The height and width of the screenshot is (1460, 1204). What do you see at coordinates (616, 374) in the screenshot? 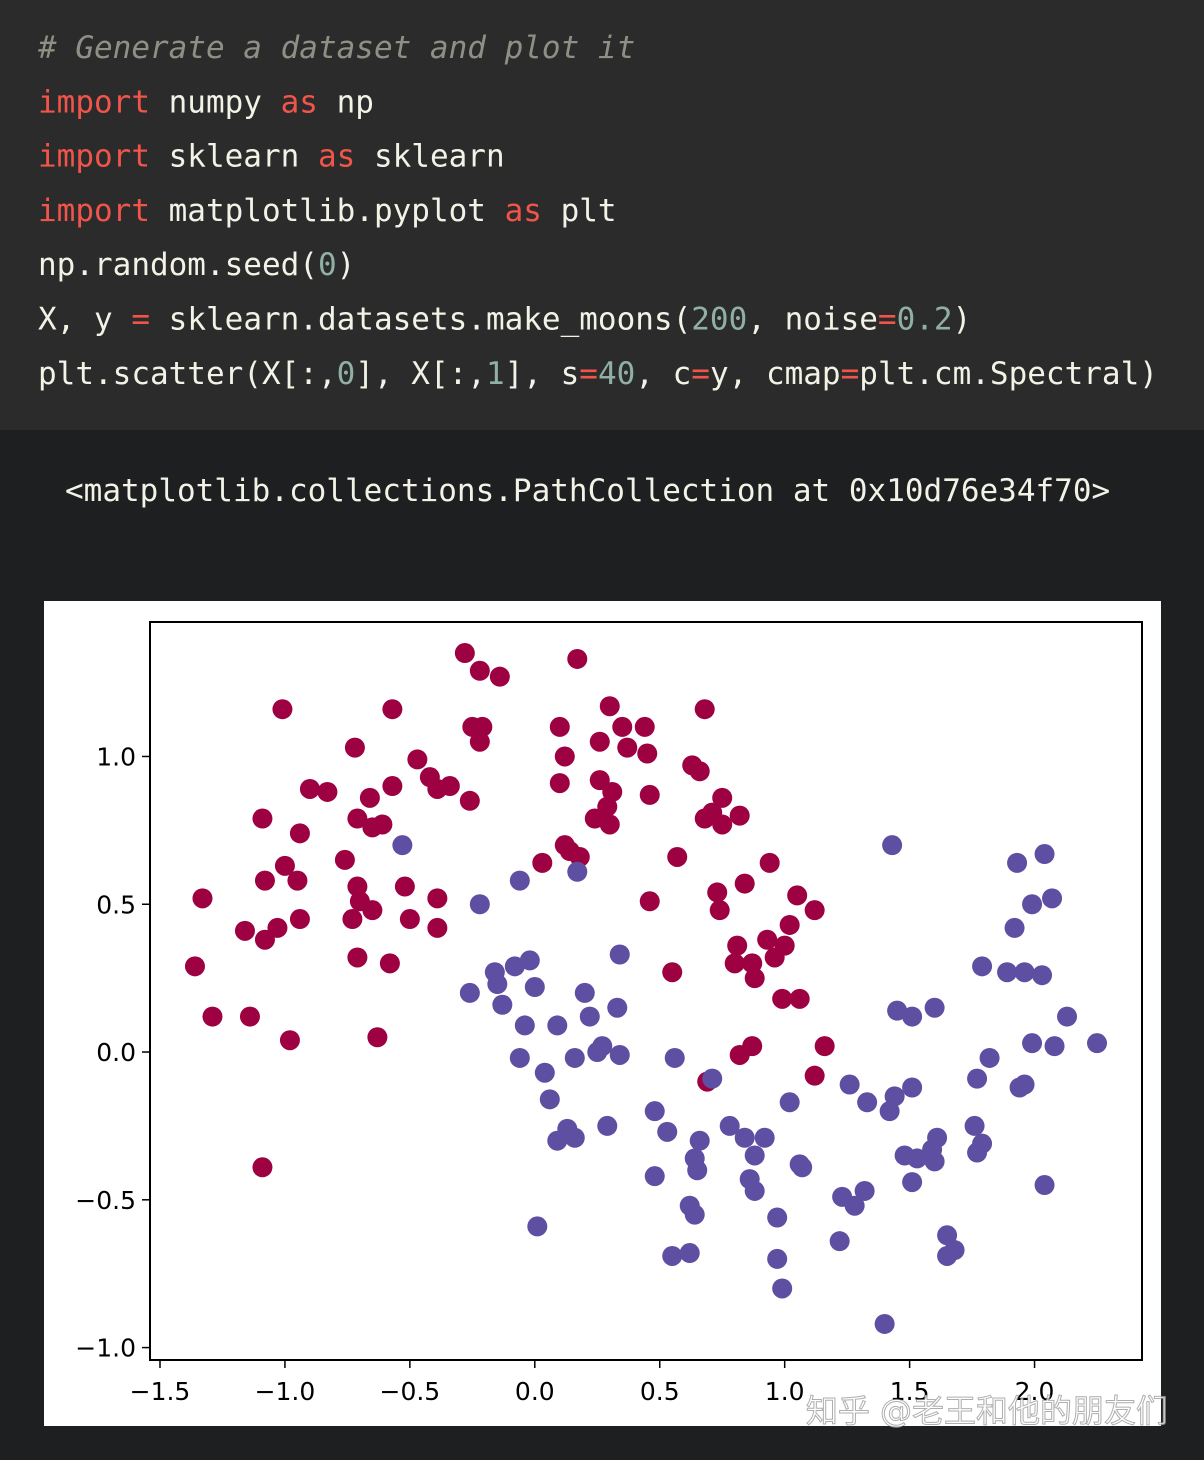
I see `code-token: 40` at bounding box center [616, 374].